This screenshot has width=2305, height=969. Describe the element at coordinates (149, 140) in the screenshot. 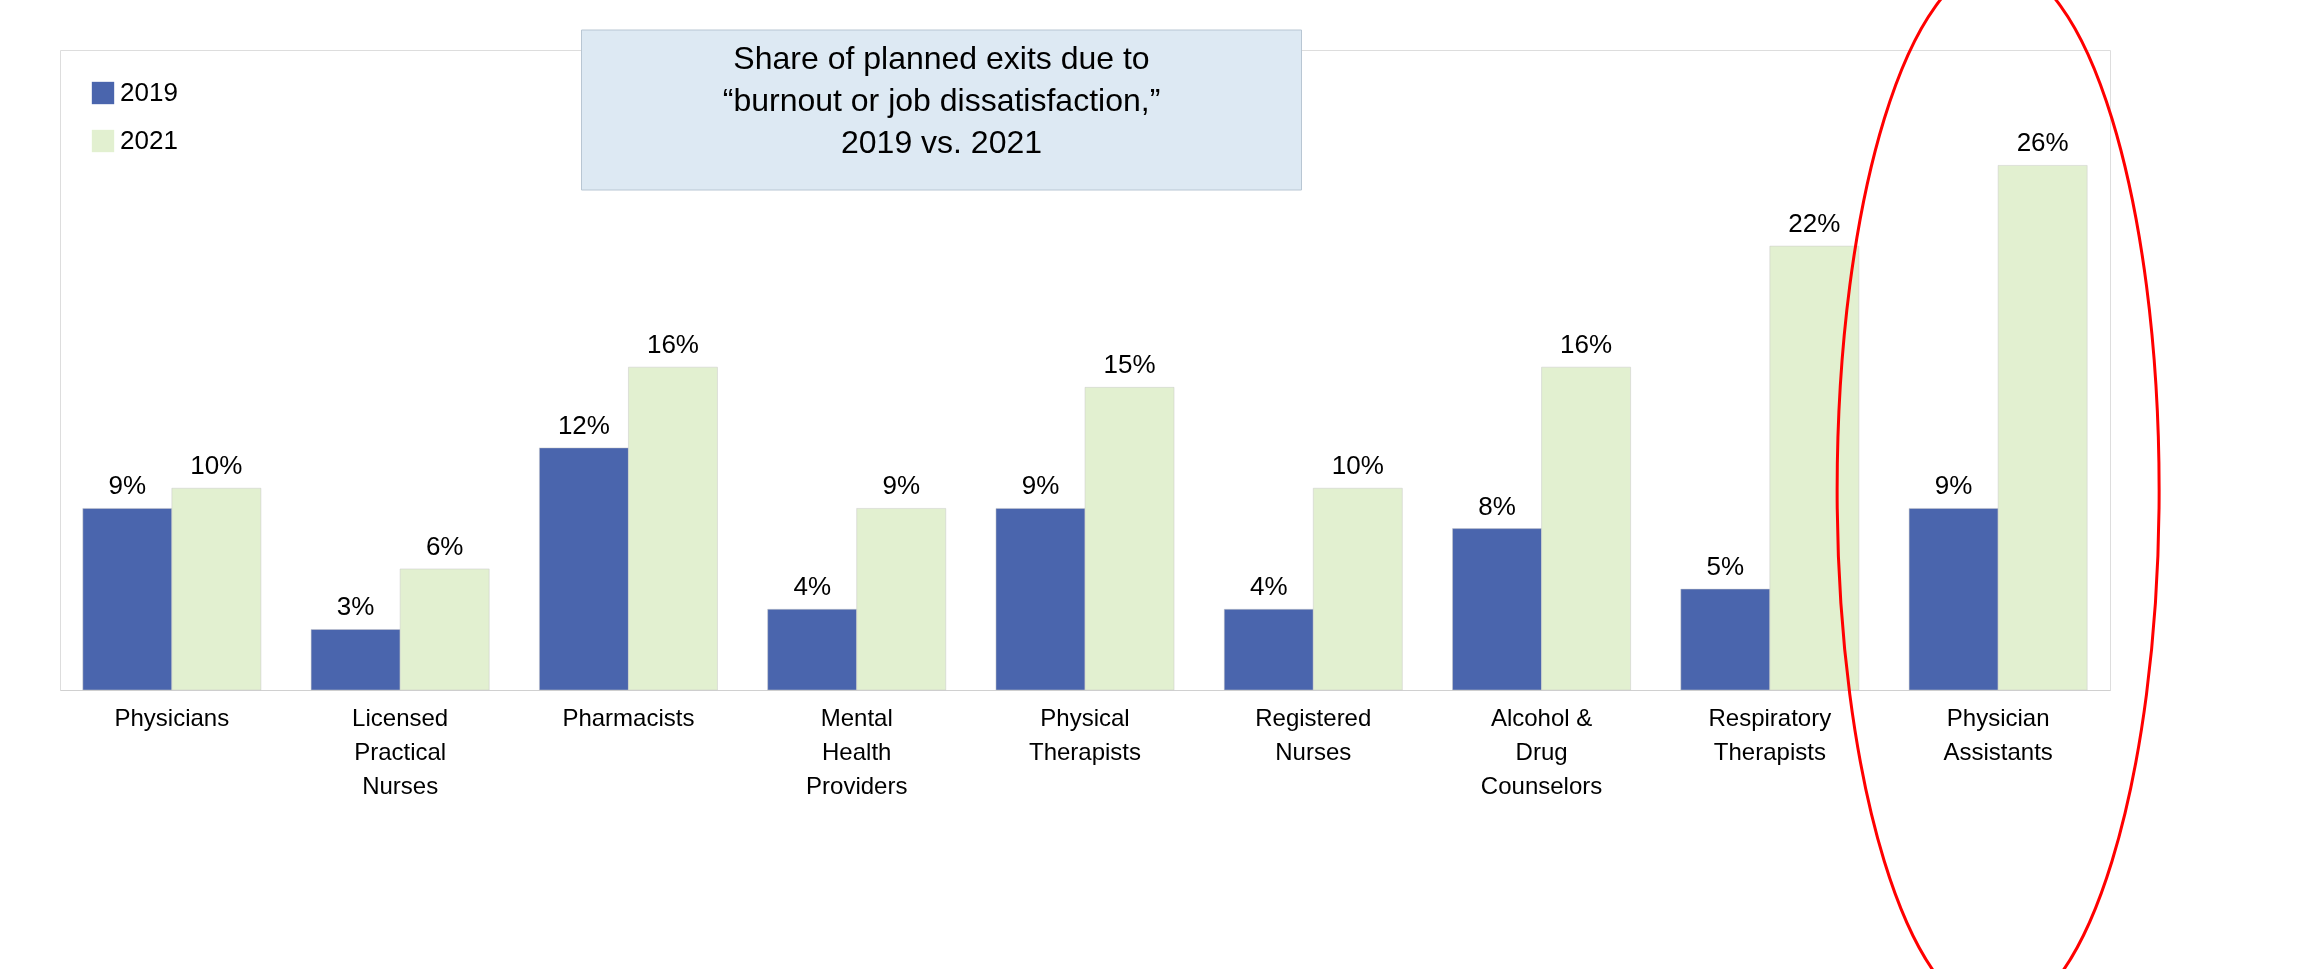

I see `legend-label: 2021` at that location.